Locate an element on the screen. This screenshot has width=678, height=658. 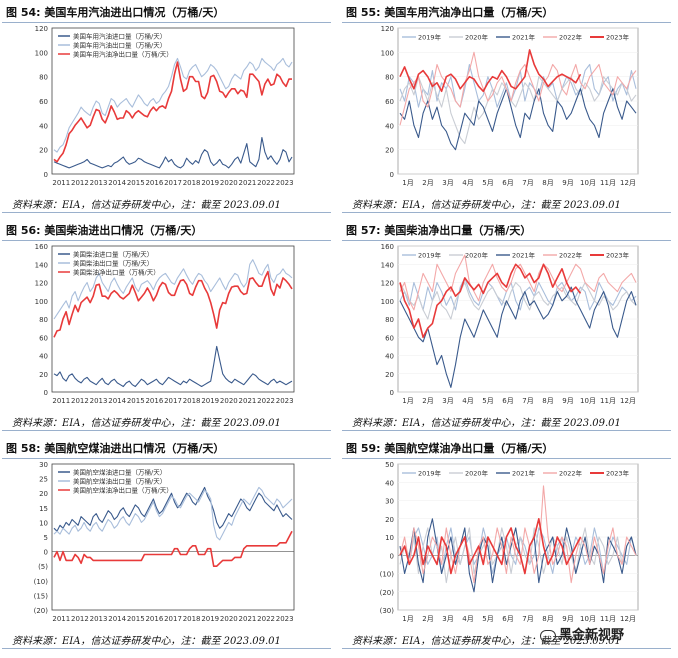
legend-label: 2022年 is located at coordinates (571, 255).